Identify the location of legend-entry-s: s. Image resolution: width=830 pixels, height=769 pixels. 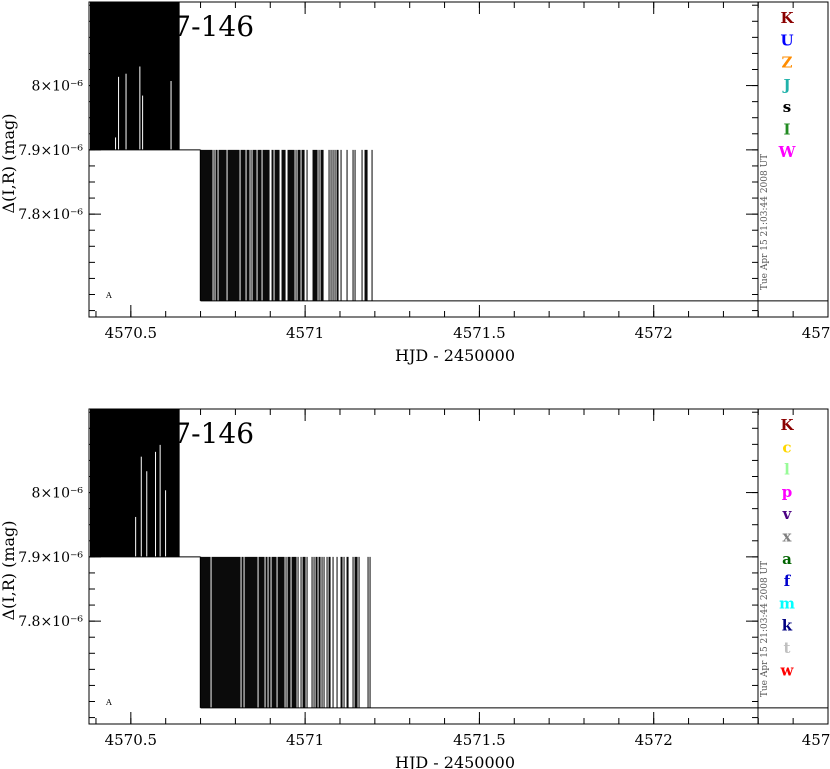
(787, 107).